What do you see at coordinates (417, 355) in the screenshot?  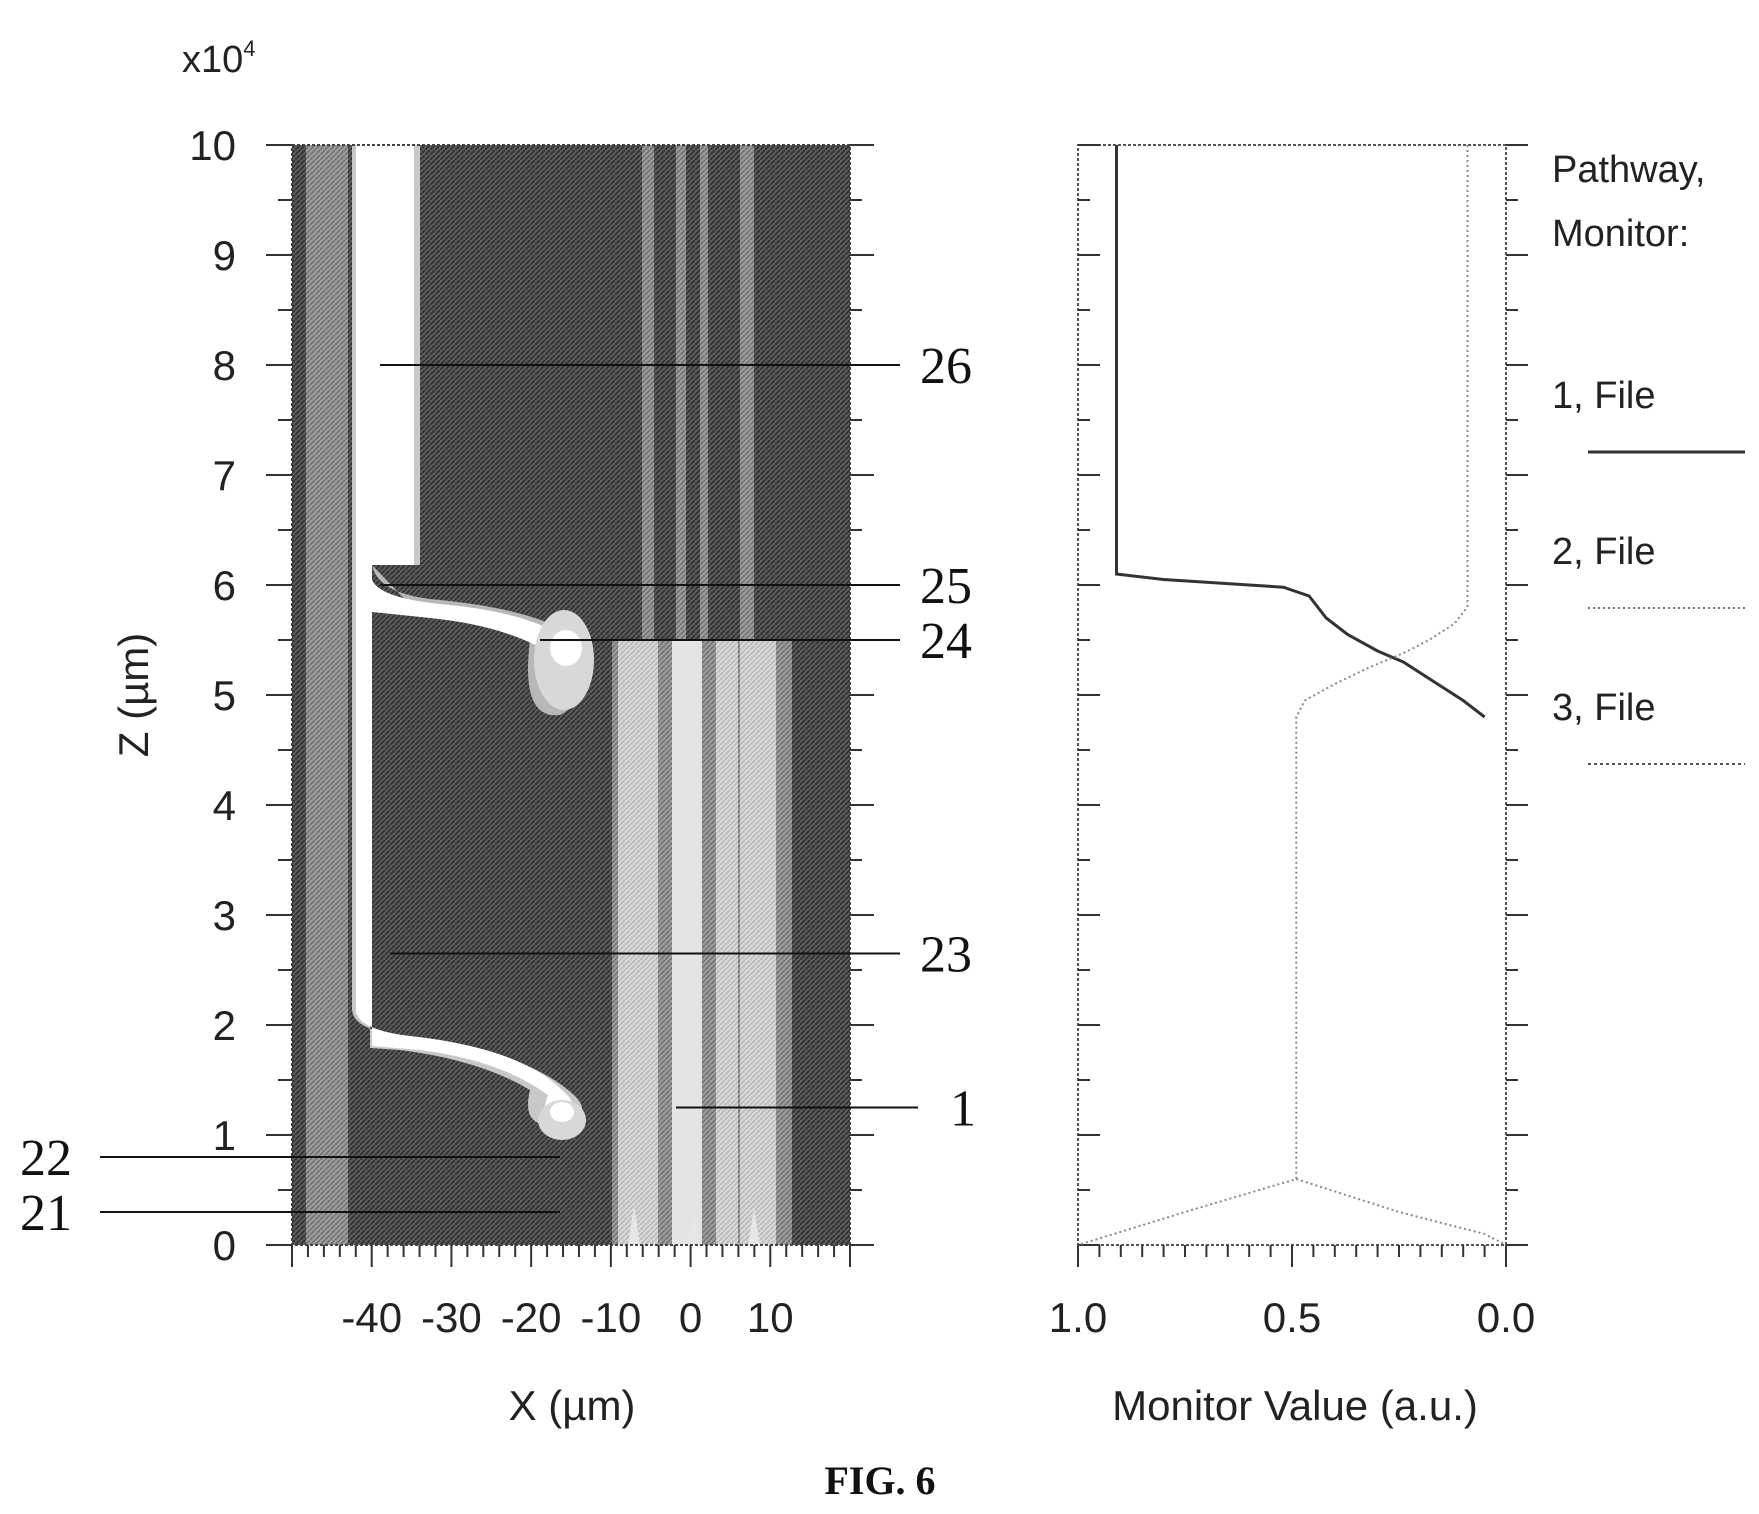 I see `waveguide-halo` at bounding box center [417, 355].